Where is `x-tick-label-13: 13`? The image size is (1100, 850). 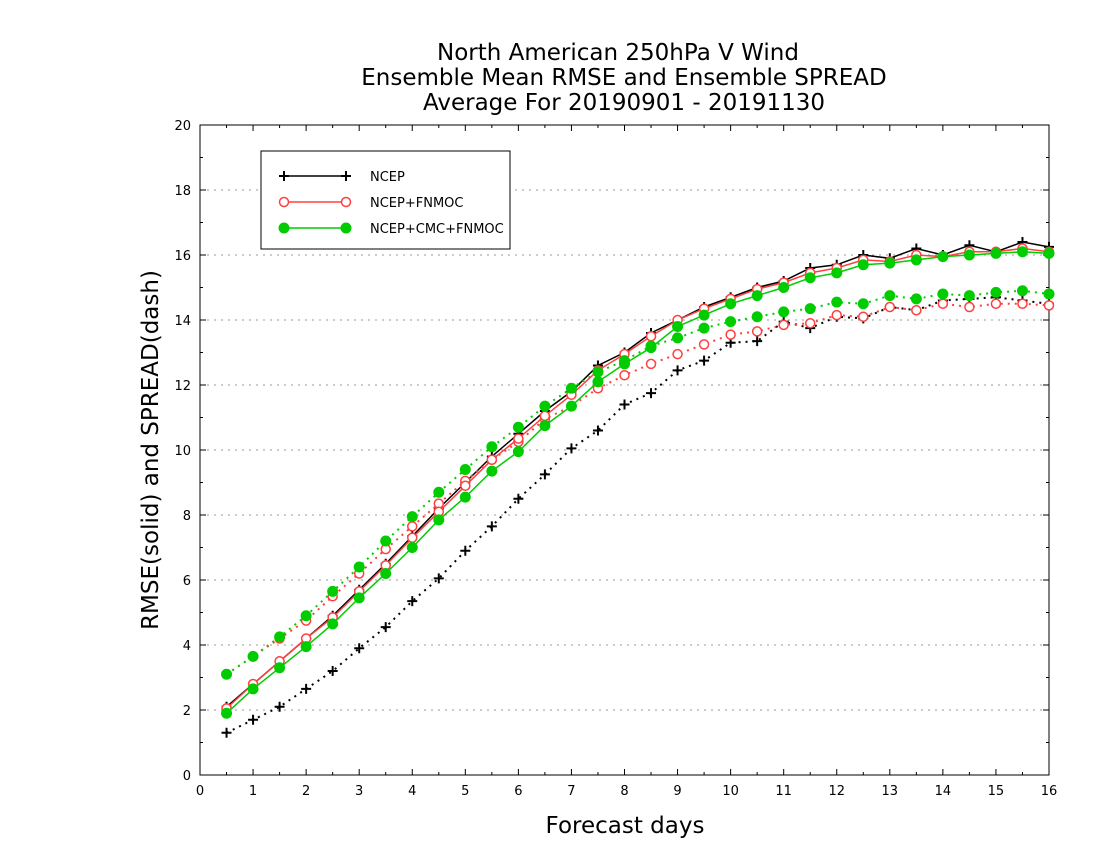 x-tick-label-13: 13 is located at coordinates (890, 791).